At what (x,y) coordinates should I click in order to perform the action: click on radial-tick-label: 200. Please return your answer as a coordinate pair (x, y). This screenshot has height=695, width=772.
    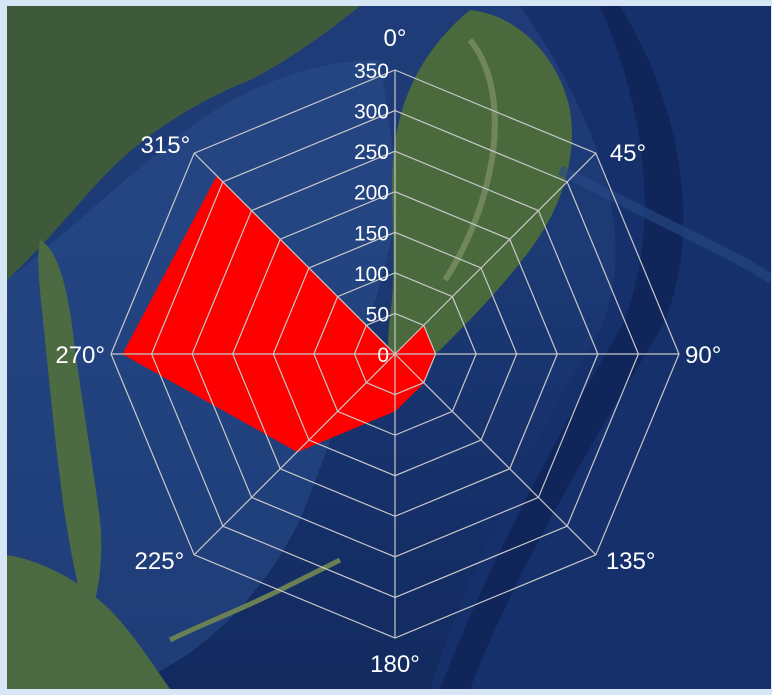
    Looking at the image, I should click on (371, 193).